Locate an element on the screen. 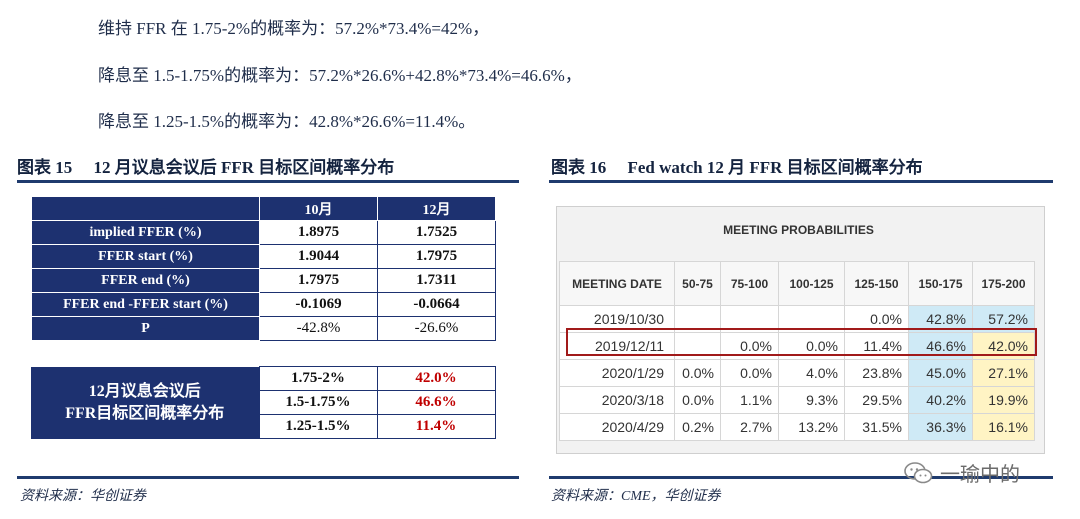 The image size is (1080, 519). table-row: P -42.8% -26.6% is located at coordinates (263, 328).